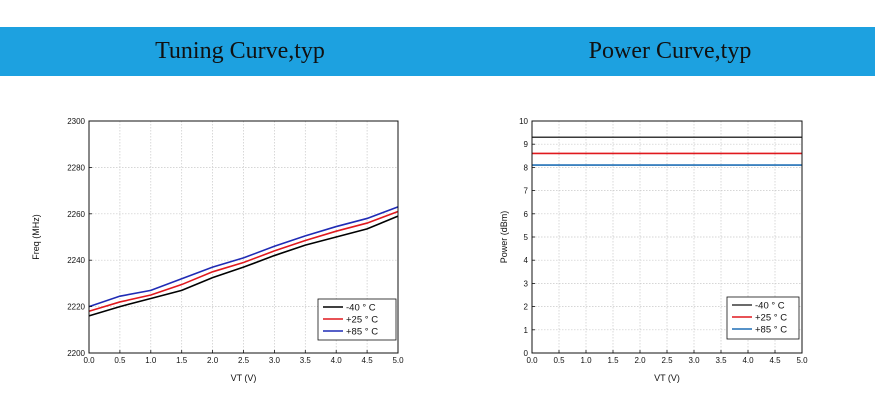  I want to click on tuning-curve-title: Tuning Curve,typ, so click(240, 51).